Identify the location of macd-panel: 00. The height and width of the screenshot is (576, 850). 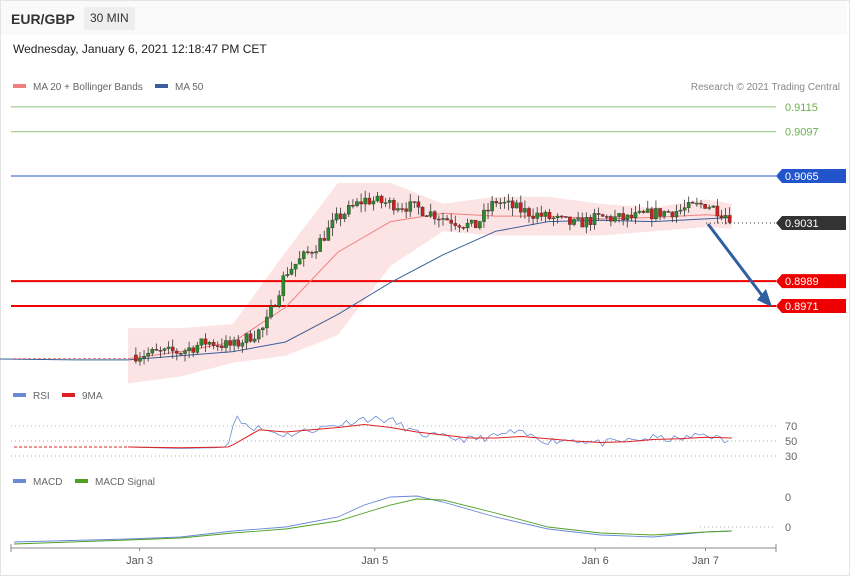
(402, 518).